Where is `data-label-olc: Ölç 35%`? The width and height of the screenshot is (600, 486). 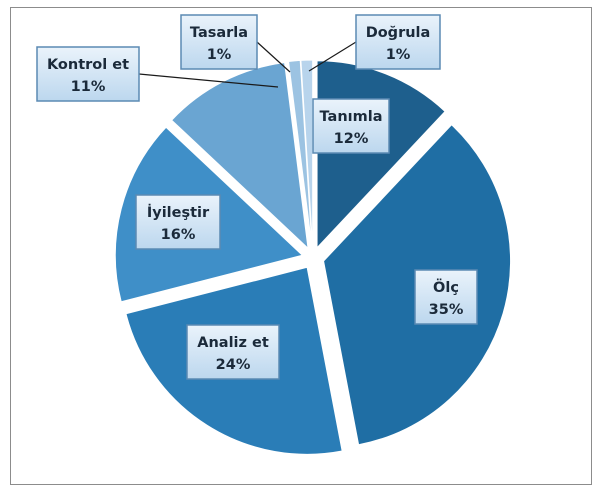
data-label-olc: Ölç 35% is located at coordinates (446, 297).